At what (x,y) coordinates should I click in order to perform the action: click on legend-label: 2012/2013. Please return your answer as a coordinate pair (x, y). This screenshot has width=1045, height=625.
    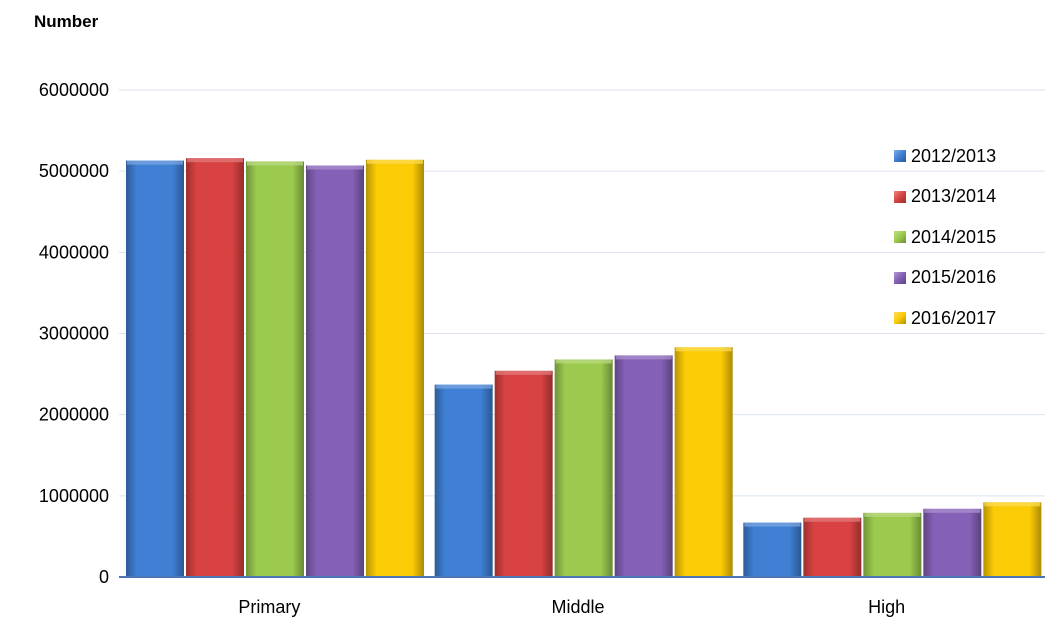
    Looking at the image, I should click on (954, 155).